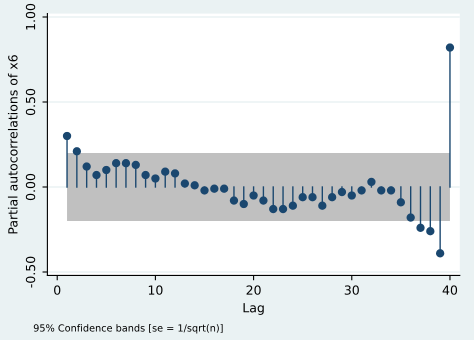 This screenshot has width=474, height=340. I want to click on x-axis-title: Lag, so click(254, 309).